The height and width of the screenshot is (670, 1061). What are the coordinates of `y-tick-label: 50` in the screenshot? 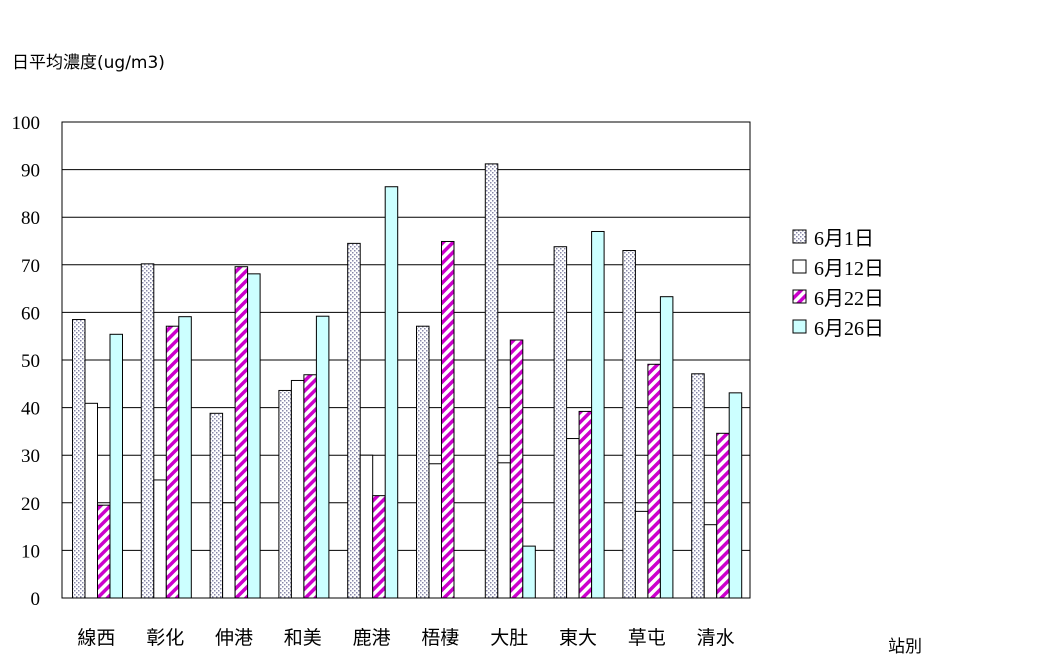 It's located at (30, 361).